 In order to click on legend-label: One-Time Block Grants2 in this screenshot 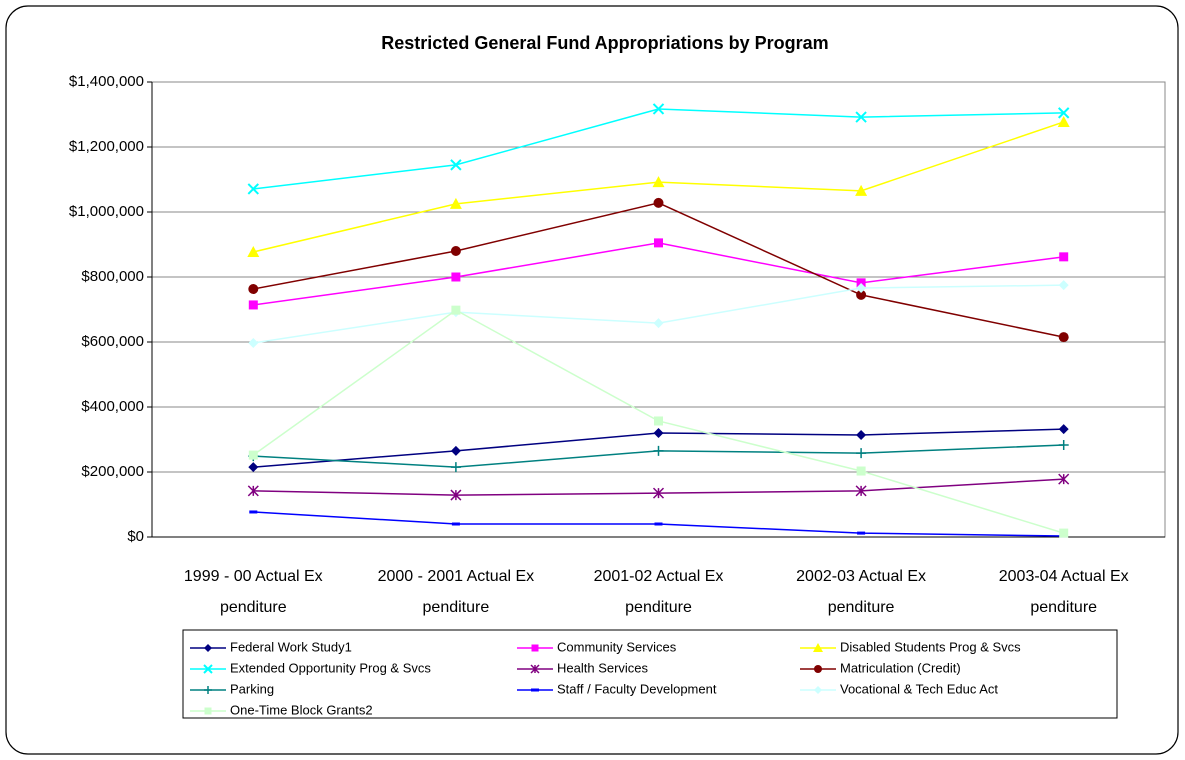, I will do `click(301, 709)`.